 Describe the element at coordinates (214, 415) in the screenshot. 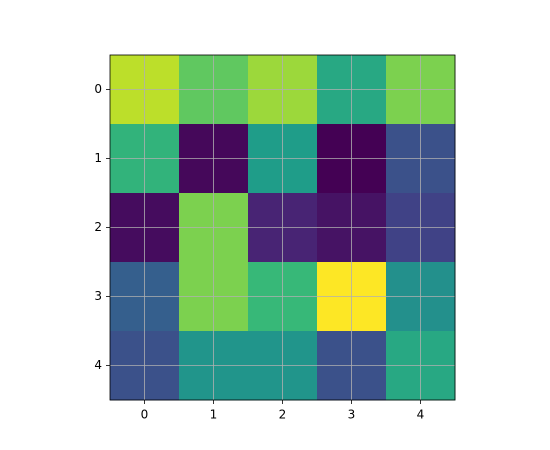

I see `x-tick-label: 1` at that location.